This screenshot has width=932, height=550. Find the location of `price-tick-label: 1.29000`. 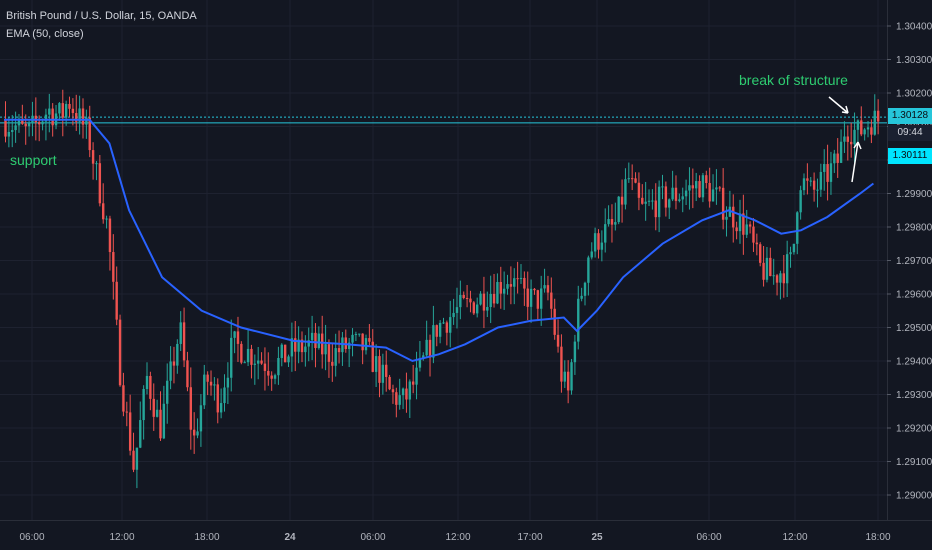

price-tick-label: 1.29000 is located at coordinates (914, 496).